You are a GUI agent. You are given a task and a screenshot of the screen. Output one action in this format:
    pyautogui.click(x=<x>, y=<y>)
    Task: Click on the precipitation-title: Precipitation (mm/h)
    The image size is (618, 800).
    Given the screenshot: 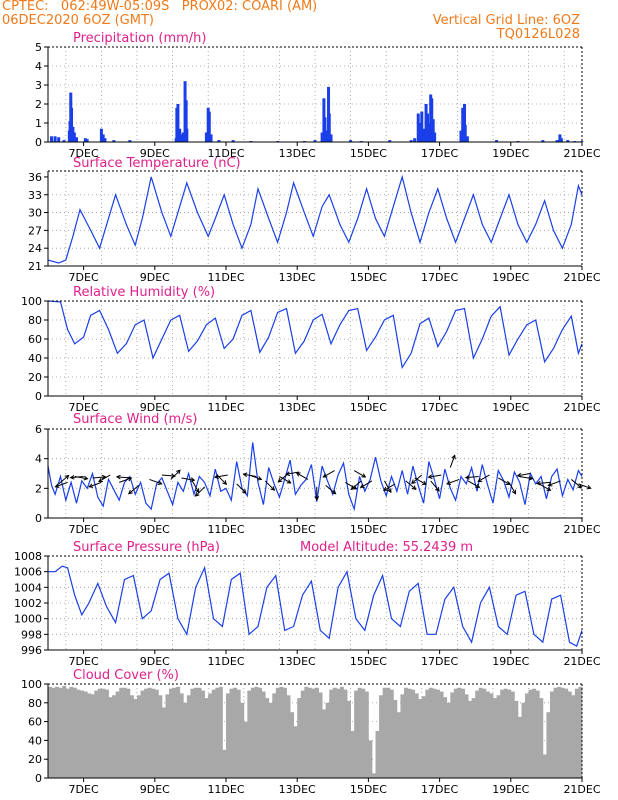 What is the action you would take?
    pyautogui.click(x=139, y=38)
    